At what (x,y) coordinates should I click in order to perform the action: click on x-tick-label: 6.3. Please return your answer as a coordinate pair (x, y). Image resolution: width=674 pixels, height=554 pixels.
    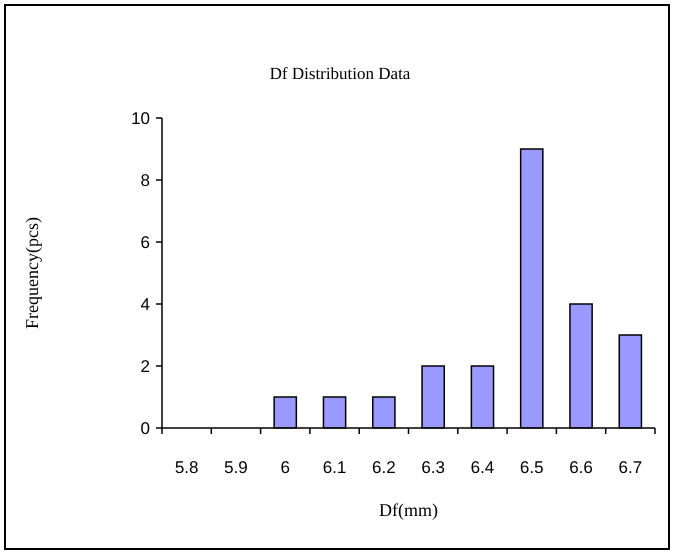
    Looking at the image, I should click on (433, 467).